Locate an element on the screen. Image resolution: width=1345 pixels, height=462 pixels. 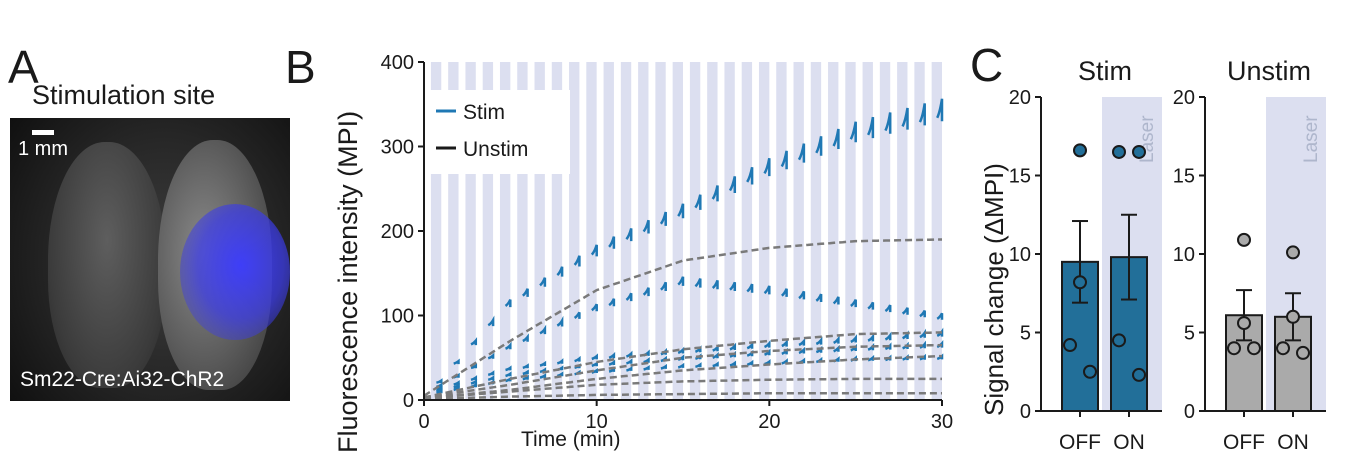
y-tick-label: 0 is located at coordinates (1025, 412).